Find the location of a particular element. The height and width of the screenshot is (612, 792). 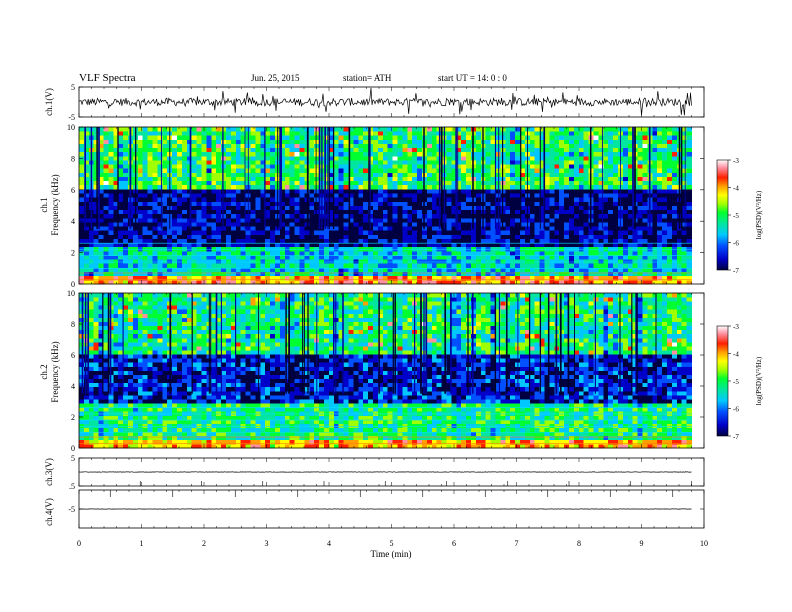

ch1-spectrogram-ytick-label: 10 is located at coordinates (71, 127).